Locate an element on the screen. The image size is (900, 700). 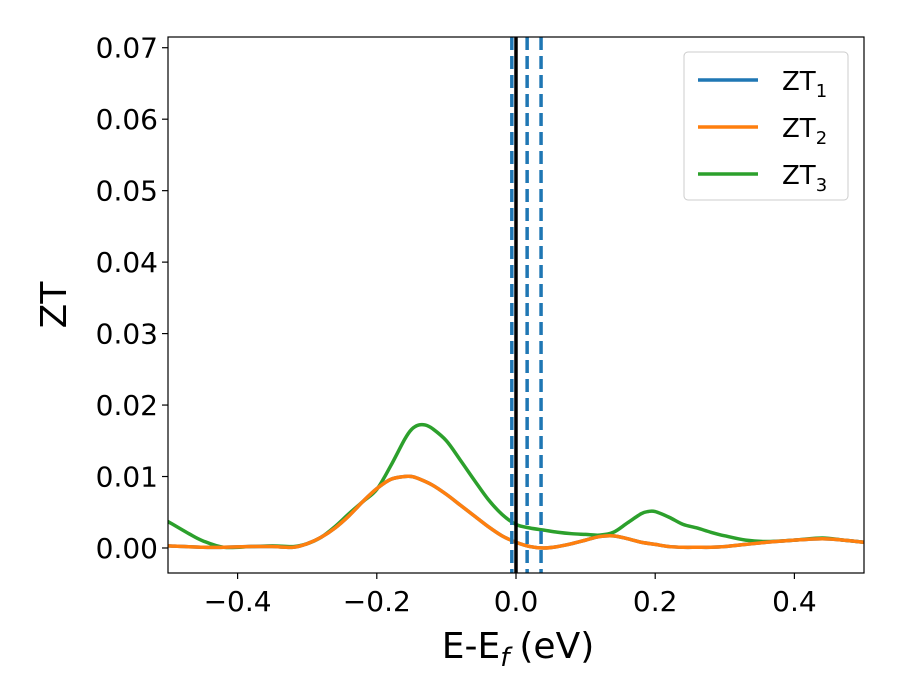
x-axis-label: E-Ef (eV) is located at coordinates (518, 649).